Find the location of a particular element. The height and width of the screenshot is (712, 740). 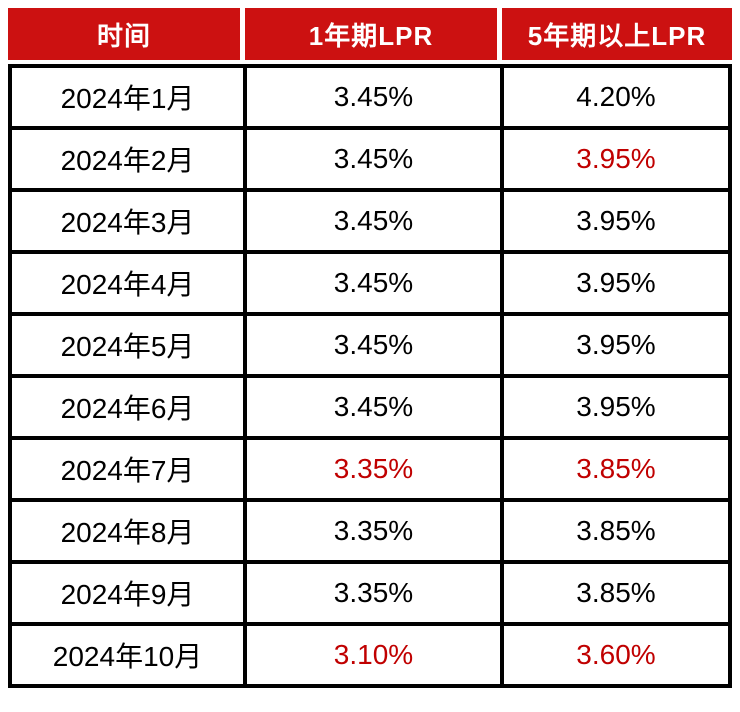

table-row: 2024年8月 3.35% 3.85% is located at coordinates (370, 529).